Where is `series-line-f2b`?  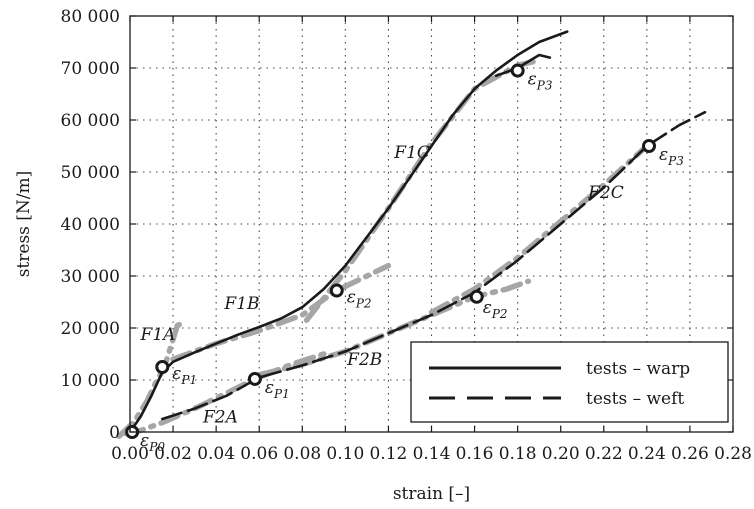
series-line-f2b is located at coordinates (394, 328).